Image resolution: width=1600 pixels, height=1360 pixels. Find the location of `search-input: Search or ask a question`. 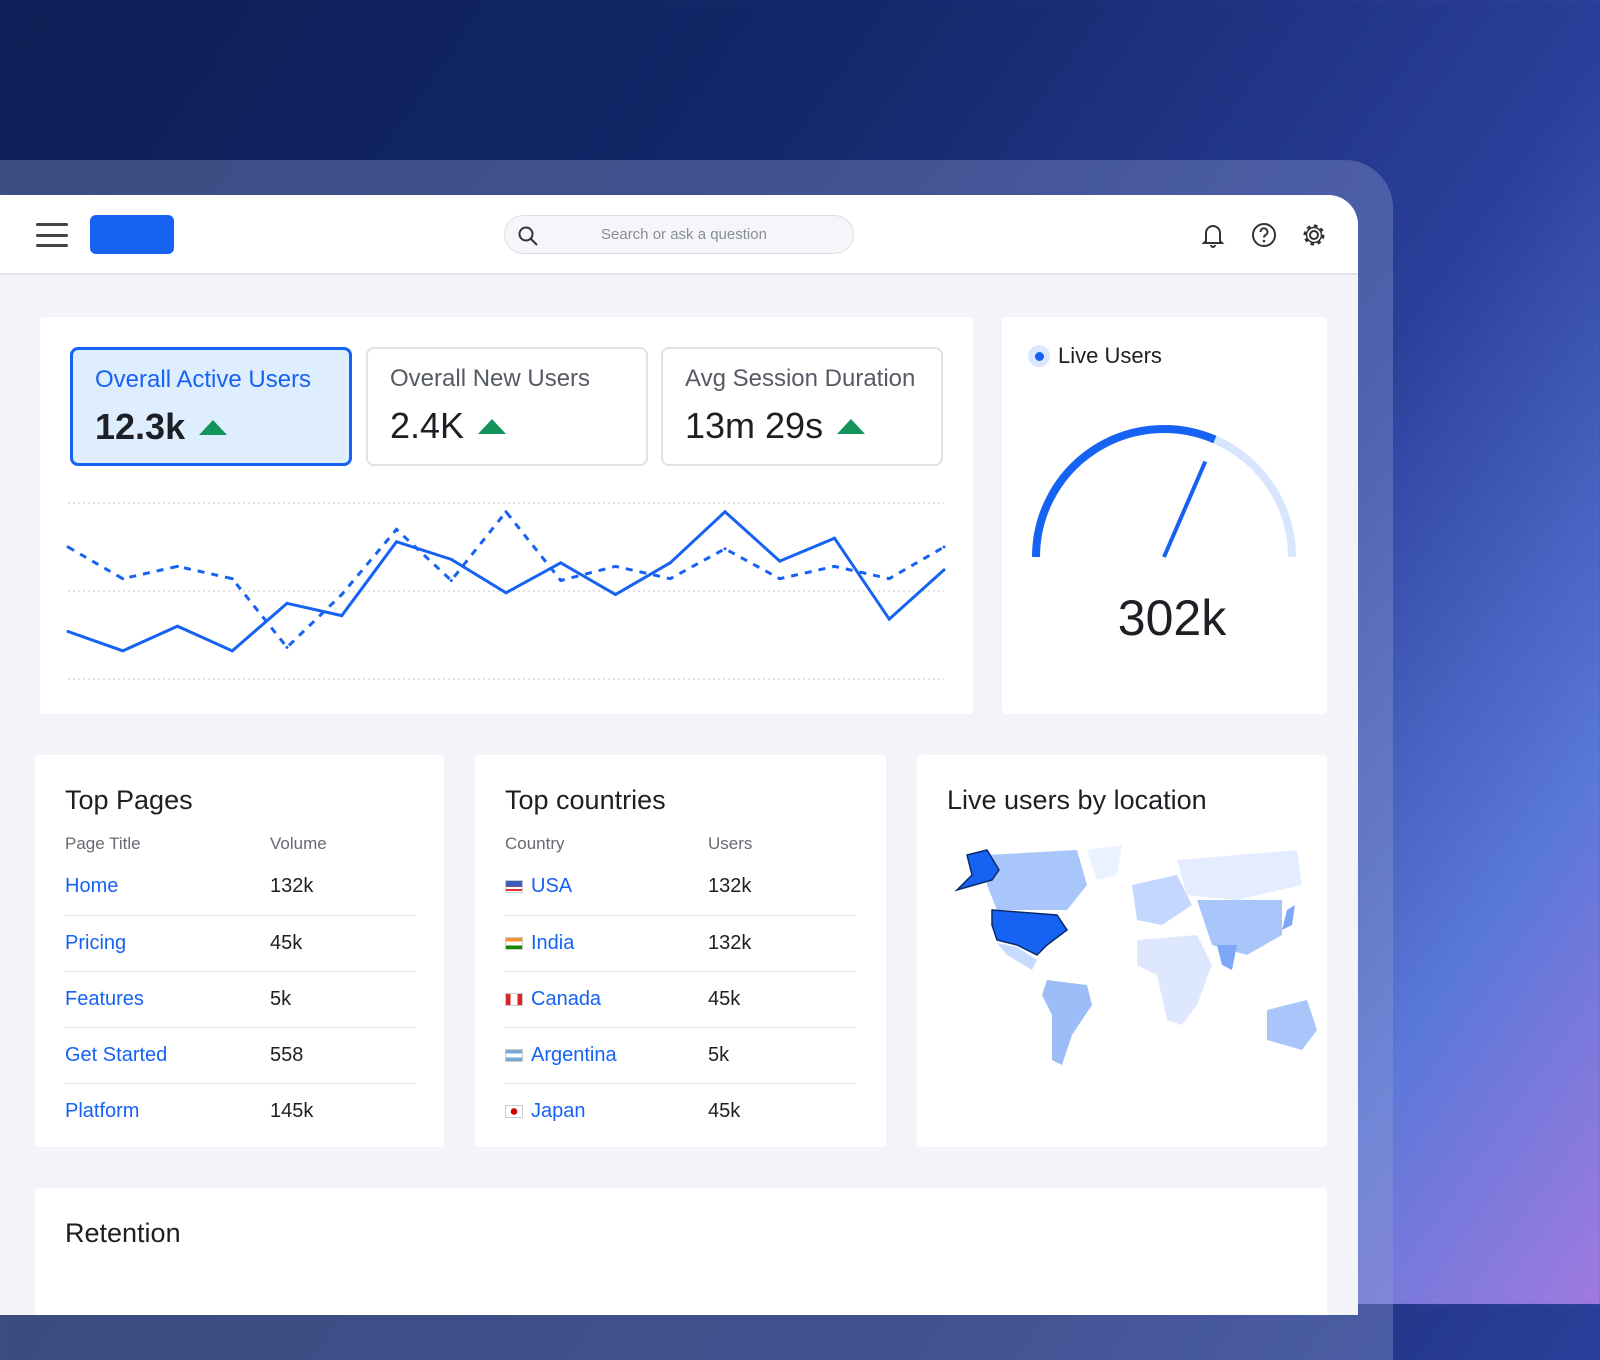

search-input: Search or ask a question is located at coordinates (679, 234).